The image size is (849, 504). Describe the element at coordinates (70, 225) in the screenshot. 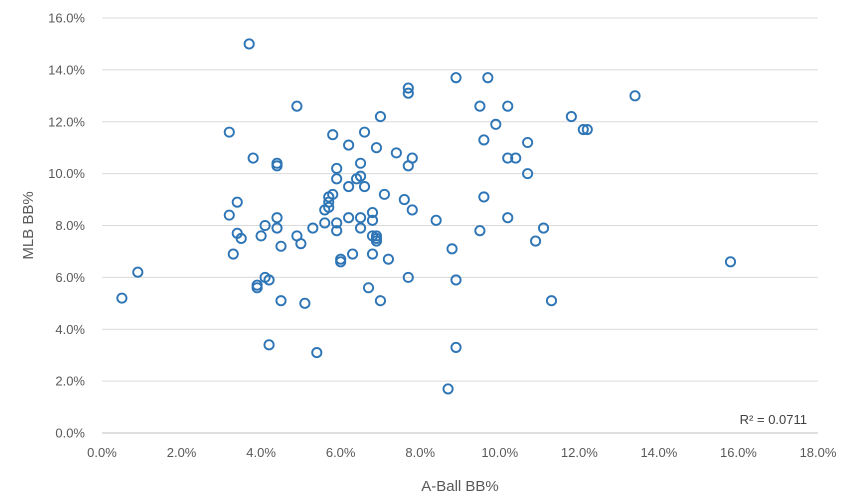

I see `y-tick-label: 8.0%` at that location.